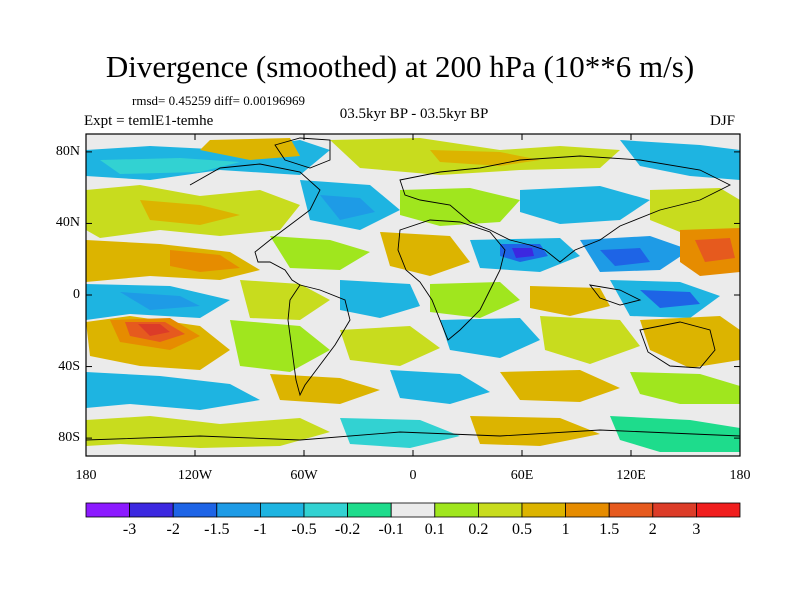  Describe the element at coordinates (609, 529) in the screenshot. I see `colorbar-label: 1.5` at that location.